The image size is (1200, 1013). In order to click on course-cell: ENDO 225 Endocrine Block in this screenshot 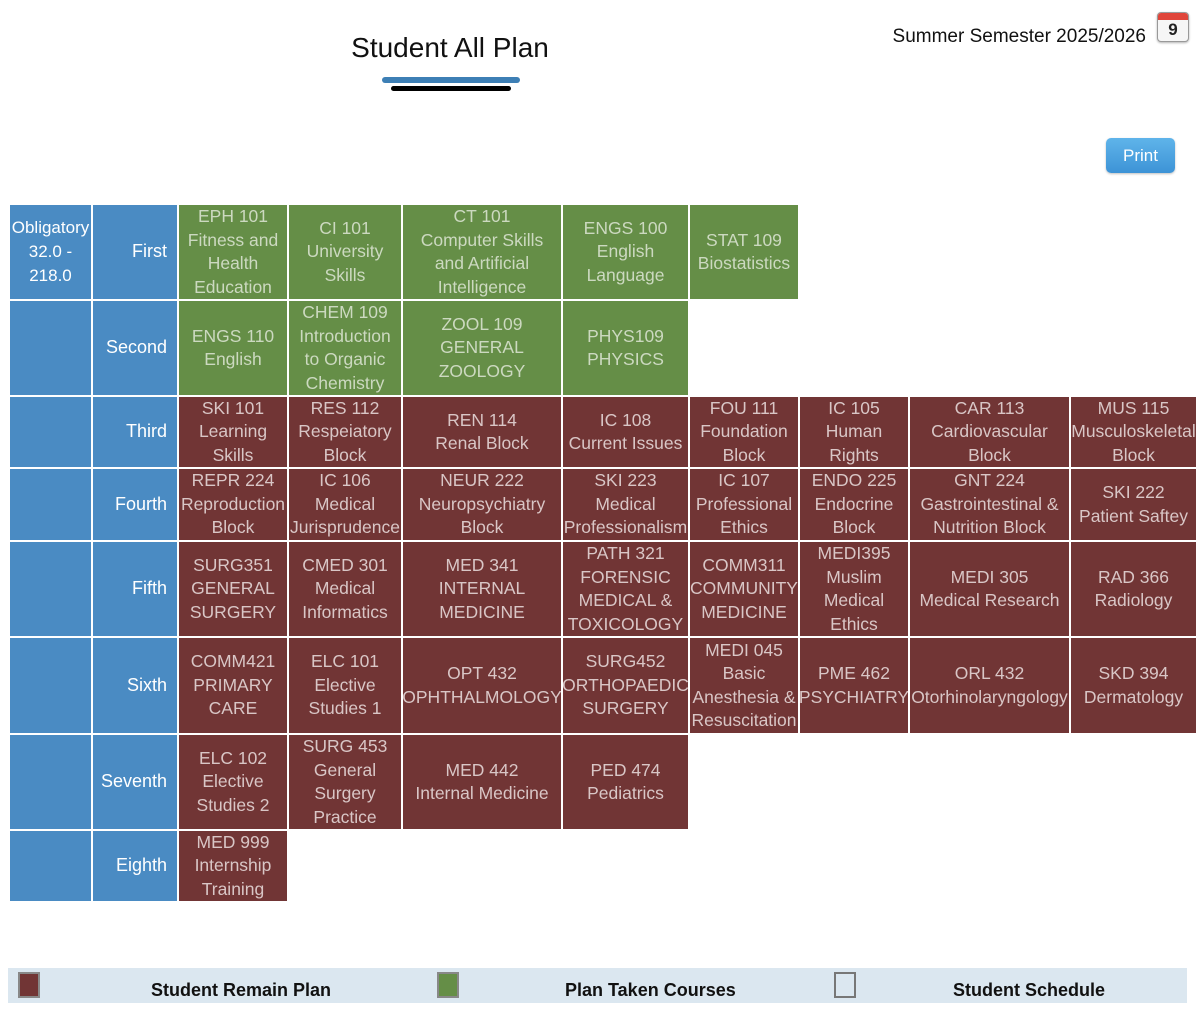, I will do `click(854, 504)`.